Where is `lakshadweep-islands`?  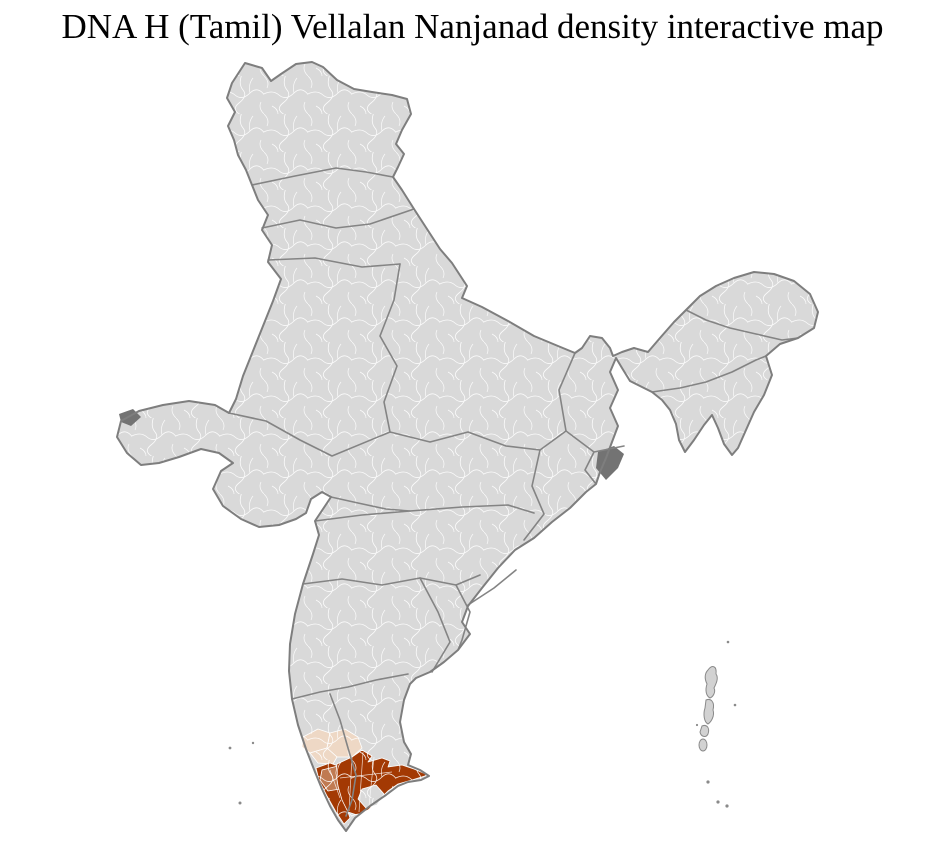 lakshadweep-islands is located at coordinates (241, 773).